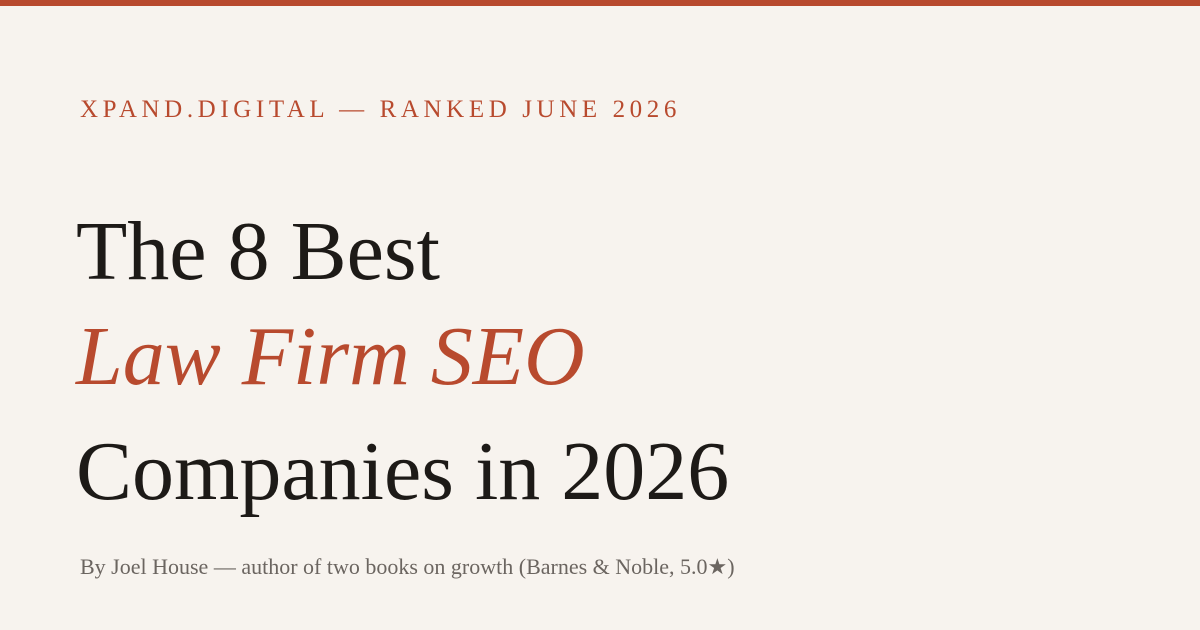  I want to click on headline-line: The 8 Best, so click(258, 251).